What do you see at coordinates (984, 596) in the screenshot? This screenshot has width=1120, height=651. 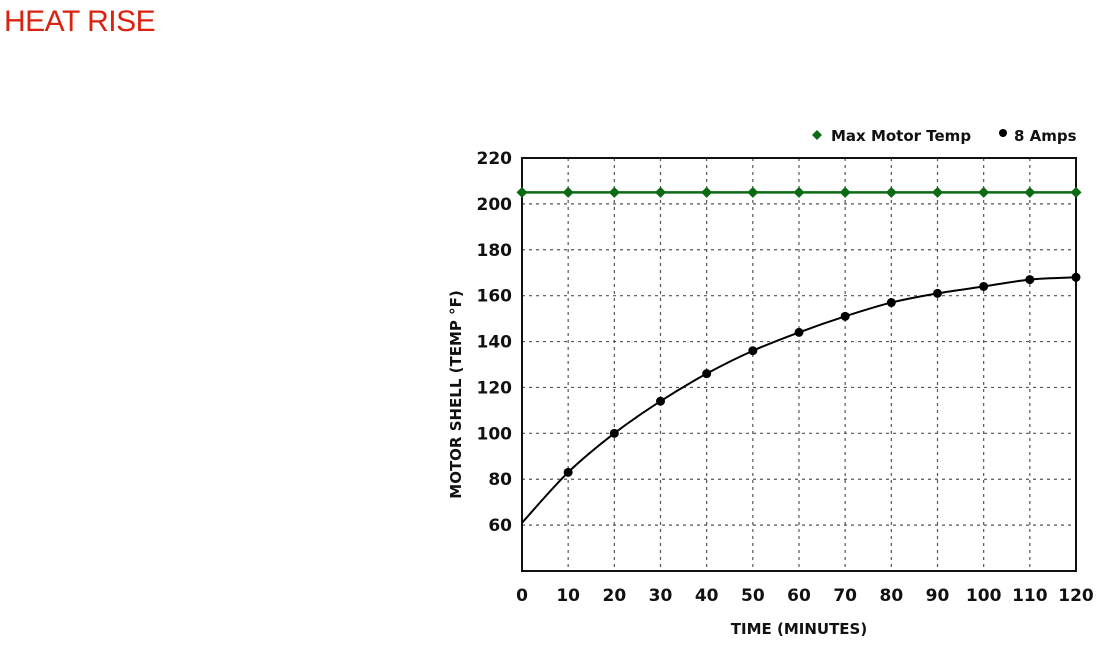 I see `x-tick-label: 100` at bounding box center [984, 596].